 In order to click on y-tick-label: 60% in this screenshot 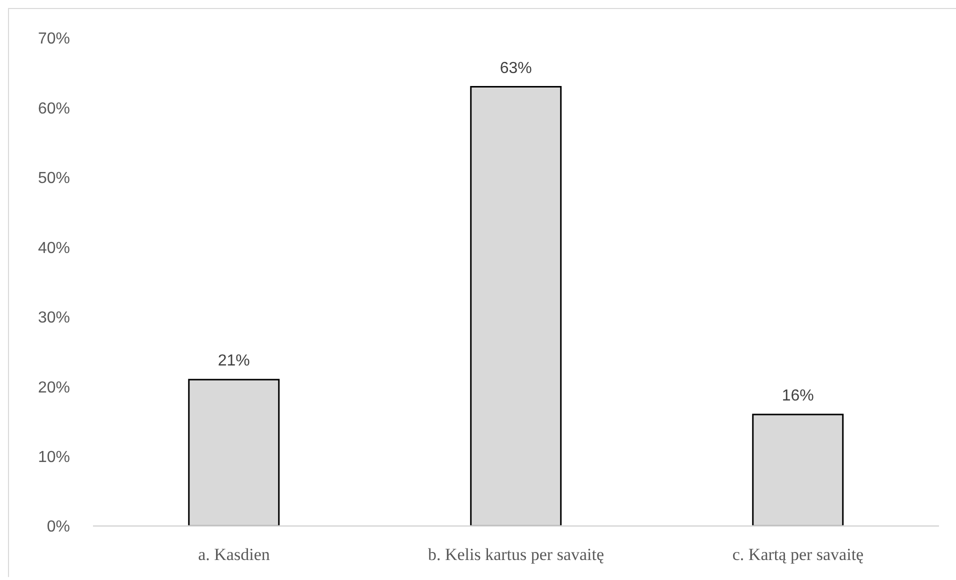, I will do `click(54, 109)`.